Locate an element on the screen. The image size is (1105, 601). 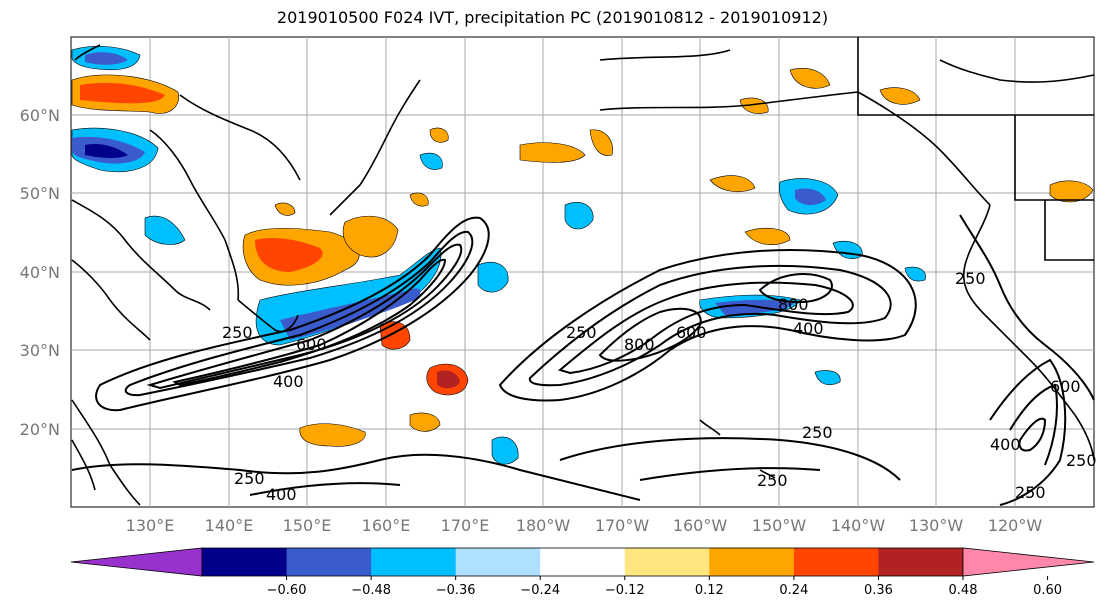
lon-label: 150°E is located at coordinates (307, 525).